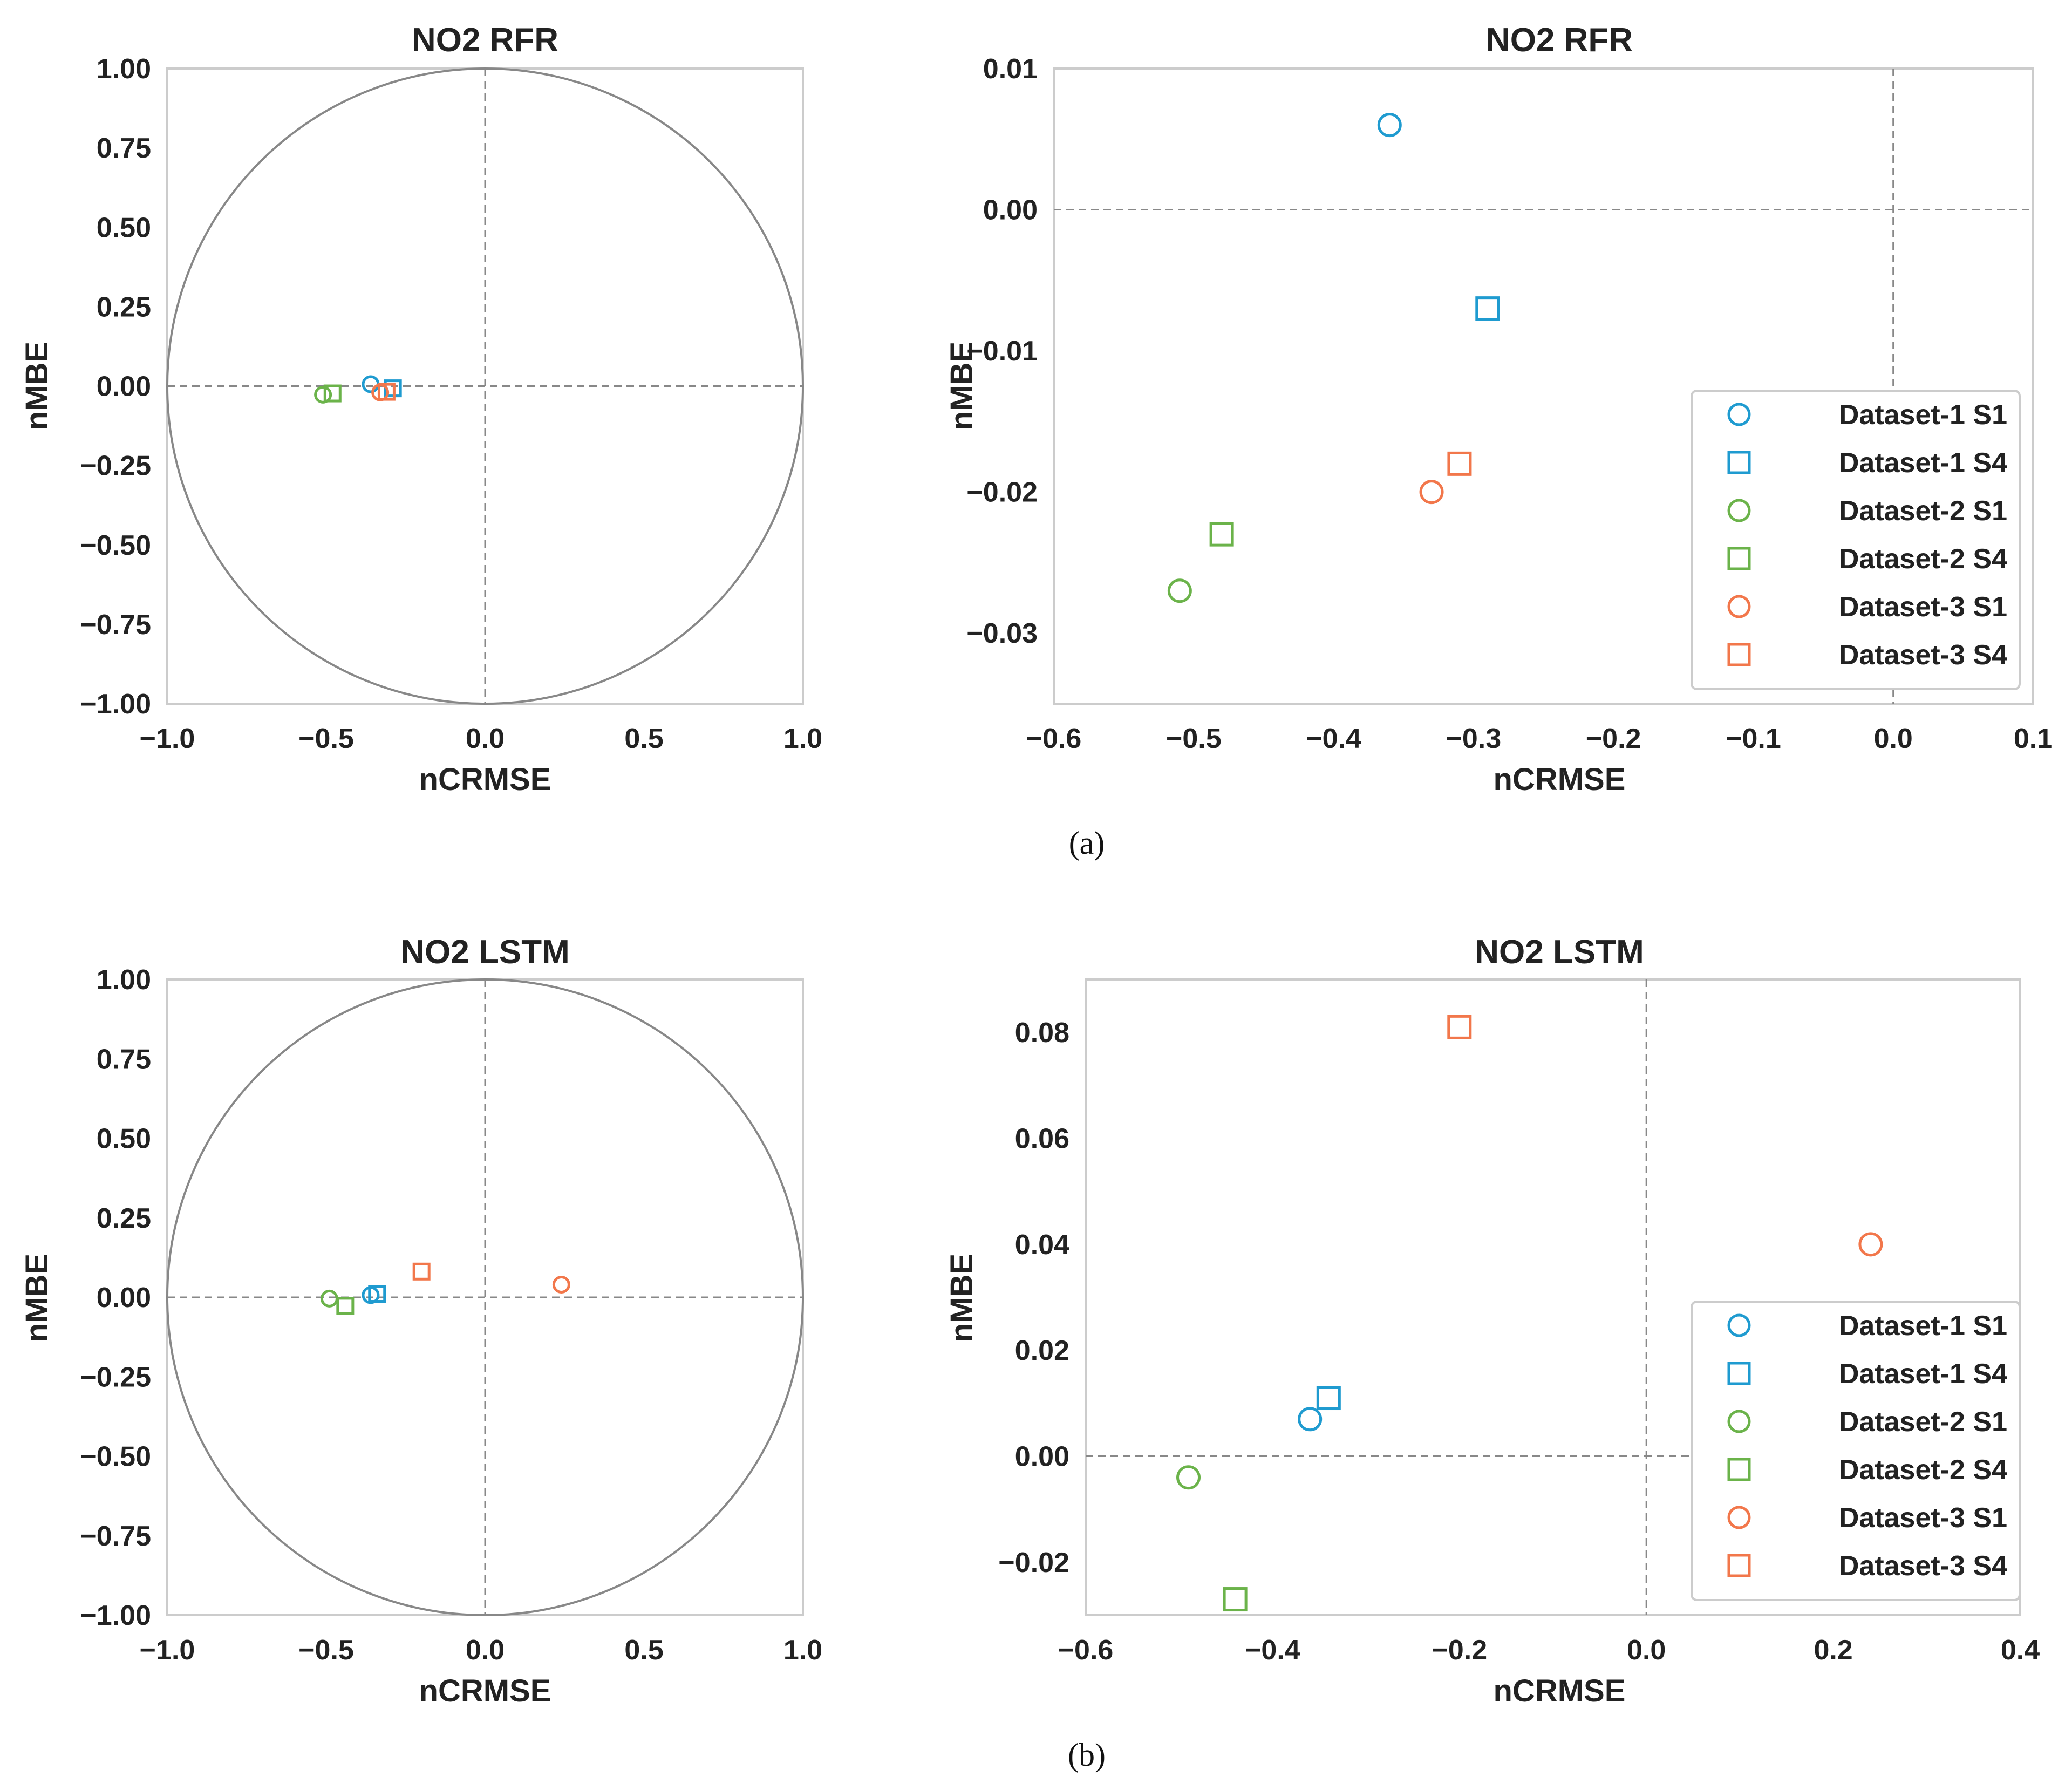  I want to click on y-tick-label: 1.00, so click(124, 980).